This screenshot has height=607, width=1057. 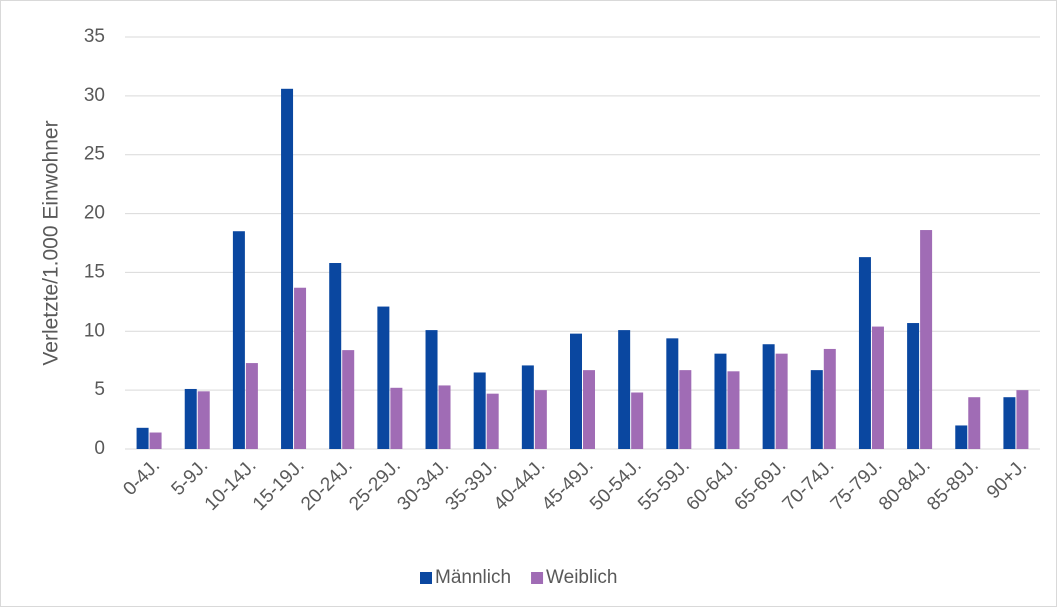 What do you see at coordinates (51, 242) in the screenshot?
I see `y-axis-label: Verletzte/1.000 Einwohner` at bounding box center [51, 242].